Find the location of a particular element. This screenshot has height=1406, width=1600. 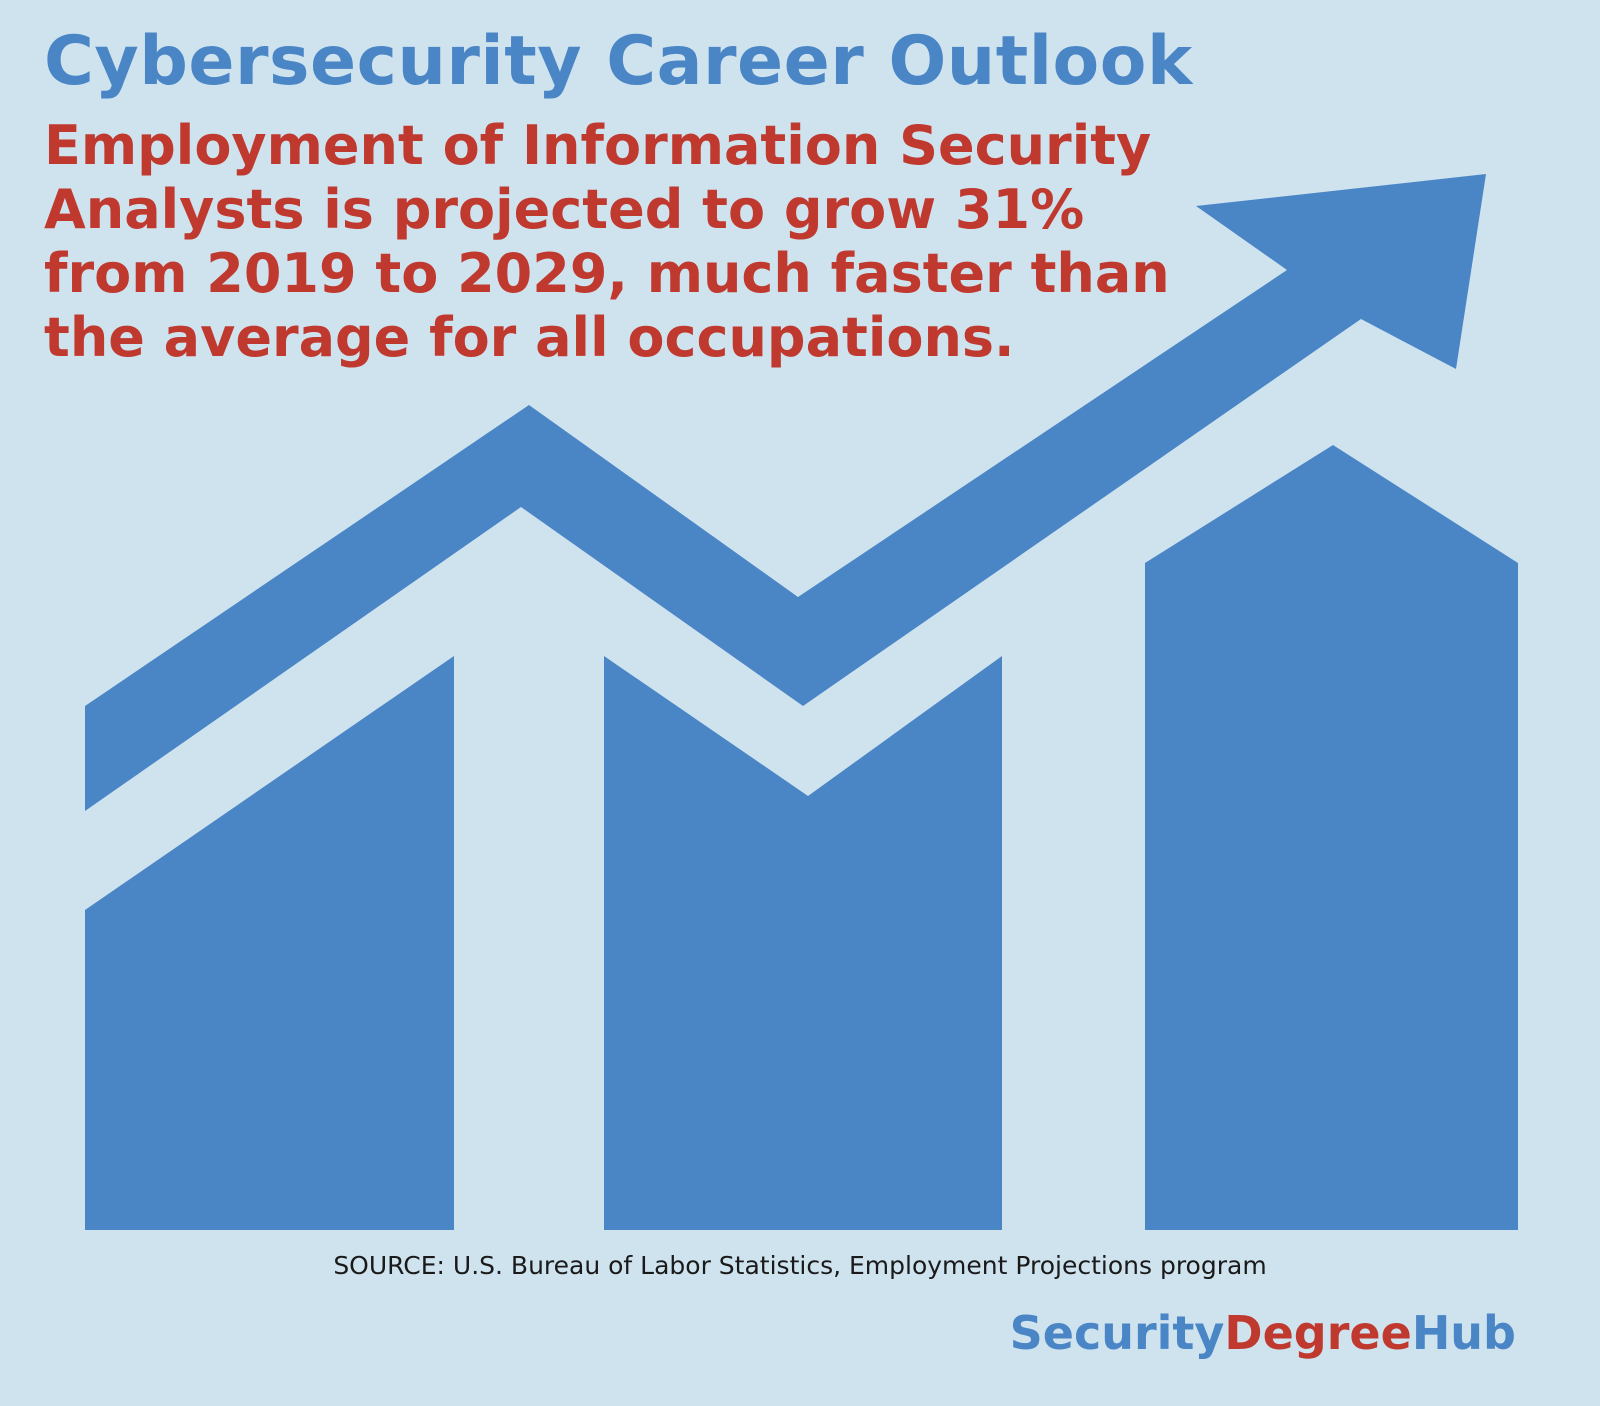

brand-logo: SecurityDegreeHub is located at coordinates (1263, 1333).